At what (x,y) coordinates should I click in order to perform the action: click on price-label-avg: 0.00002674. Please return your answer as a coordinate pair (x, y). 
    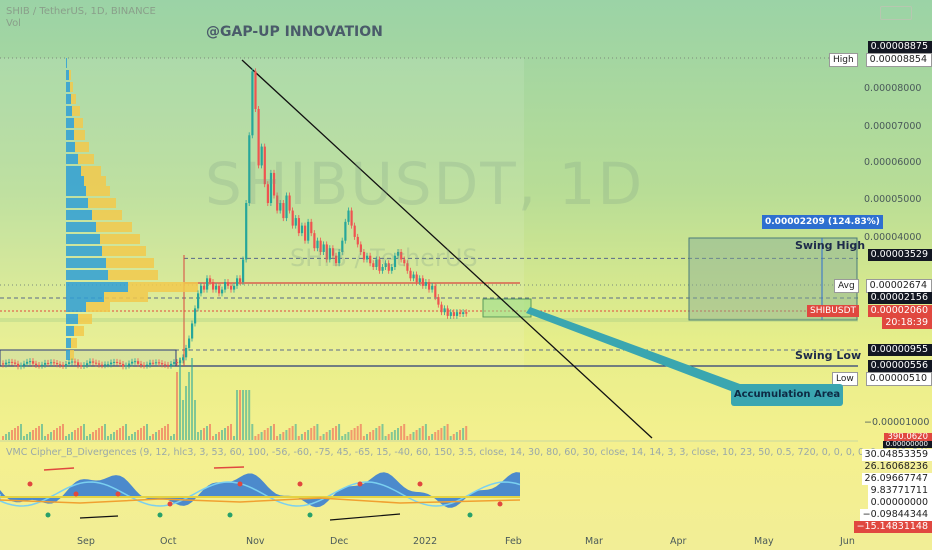
    Looking at the image, I should click on (898, 286).